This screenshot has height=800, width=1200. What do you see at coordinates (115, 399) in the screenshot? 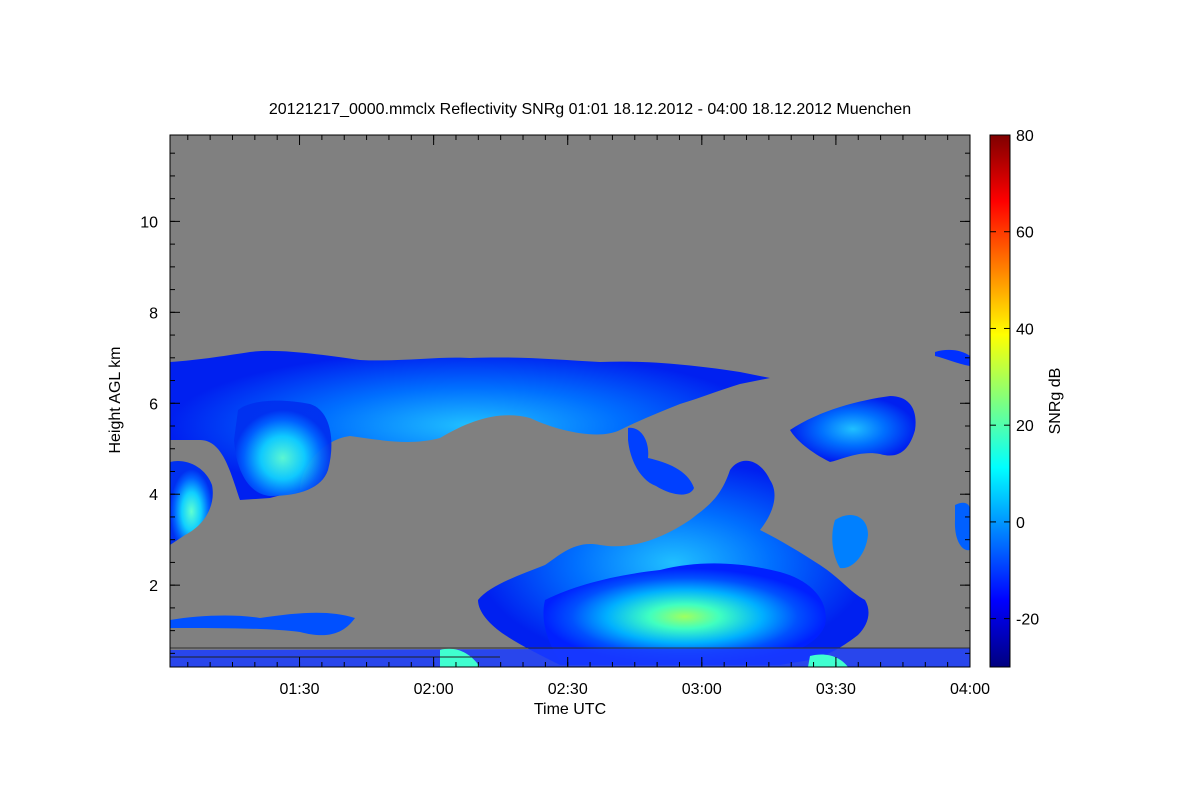
I see `y-axis-label: Height AGL km` at bounding box center [115, 399].